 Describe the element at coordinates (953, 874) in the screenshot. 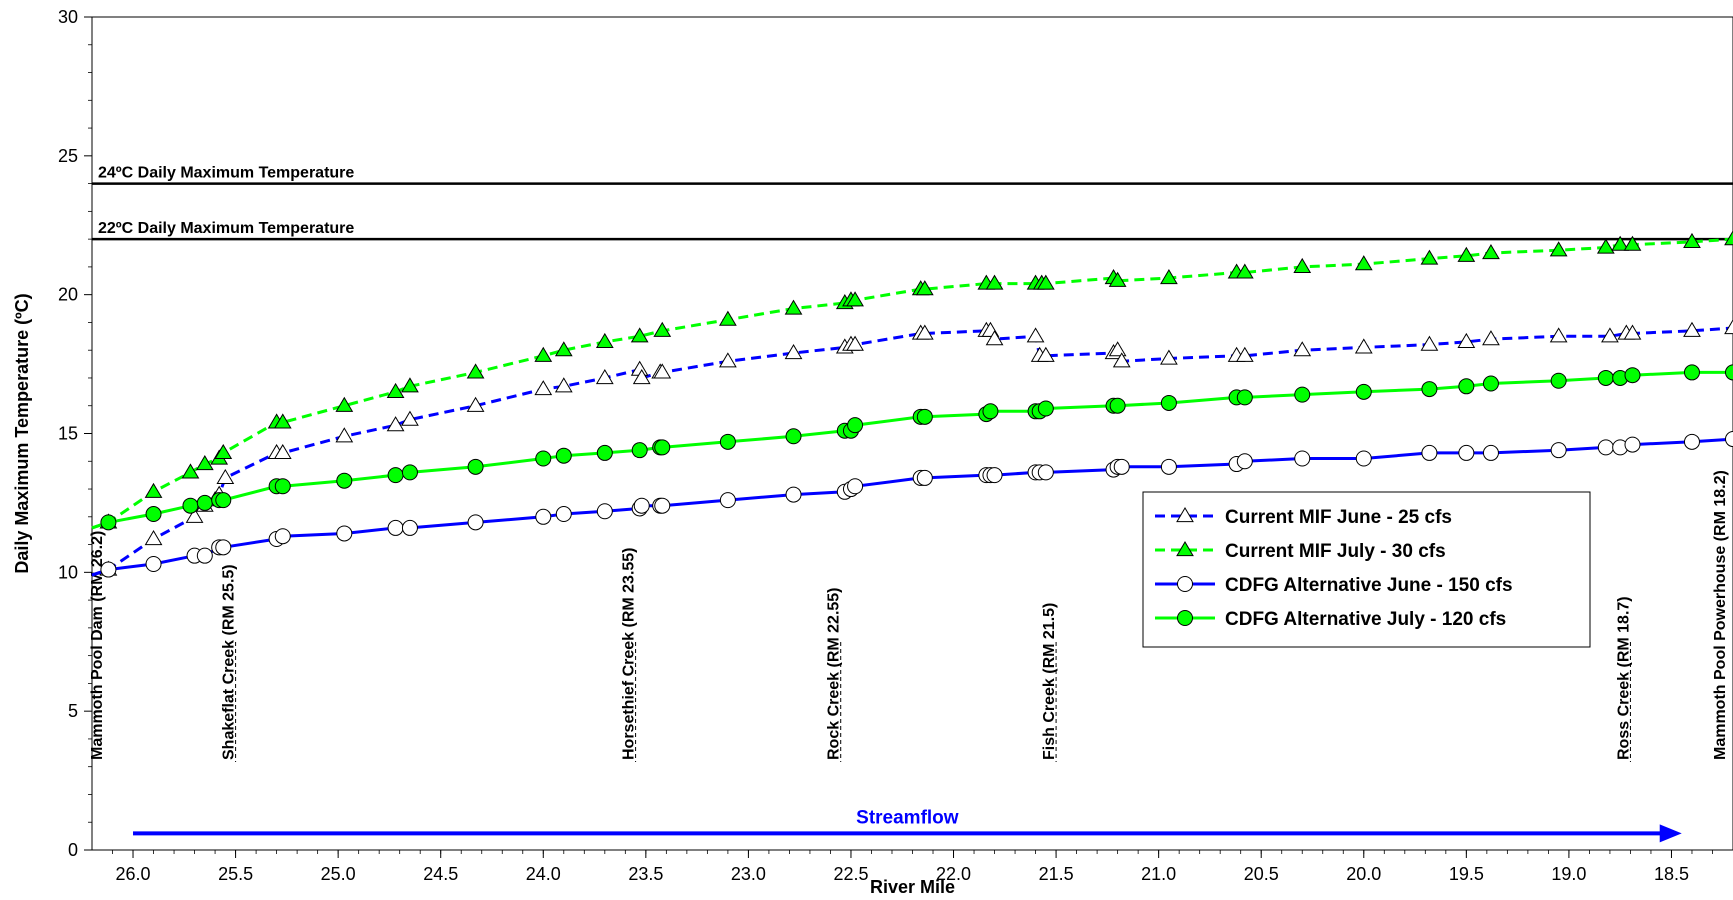

I see `x-tick-label: 22.0` at that location.